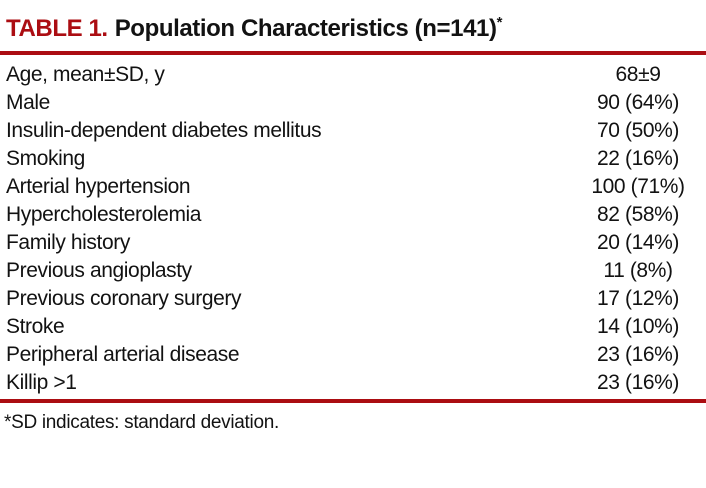 The height and width of the screenshot is (488, 706). What do you see at coordinates (28, 102) in the screenshot?
I see `row-label: Male` at bounding box center [28, 102].